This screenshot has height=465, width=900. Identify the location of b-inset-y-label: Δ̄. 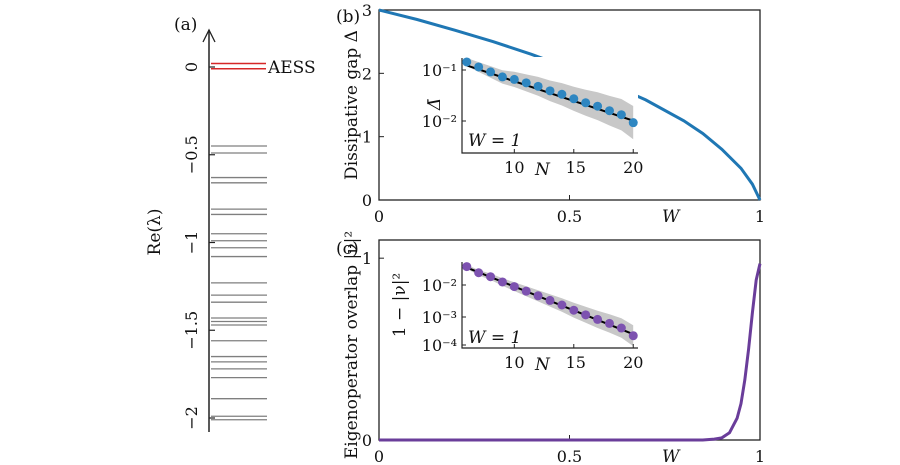
(435, 104).